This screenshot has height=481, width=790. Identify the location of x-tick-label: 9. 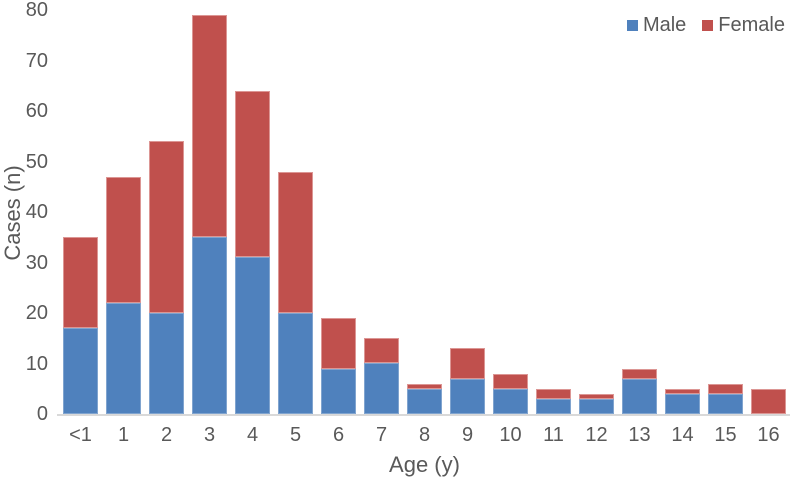
(467, 435).